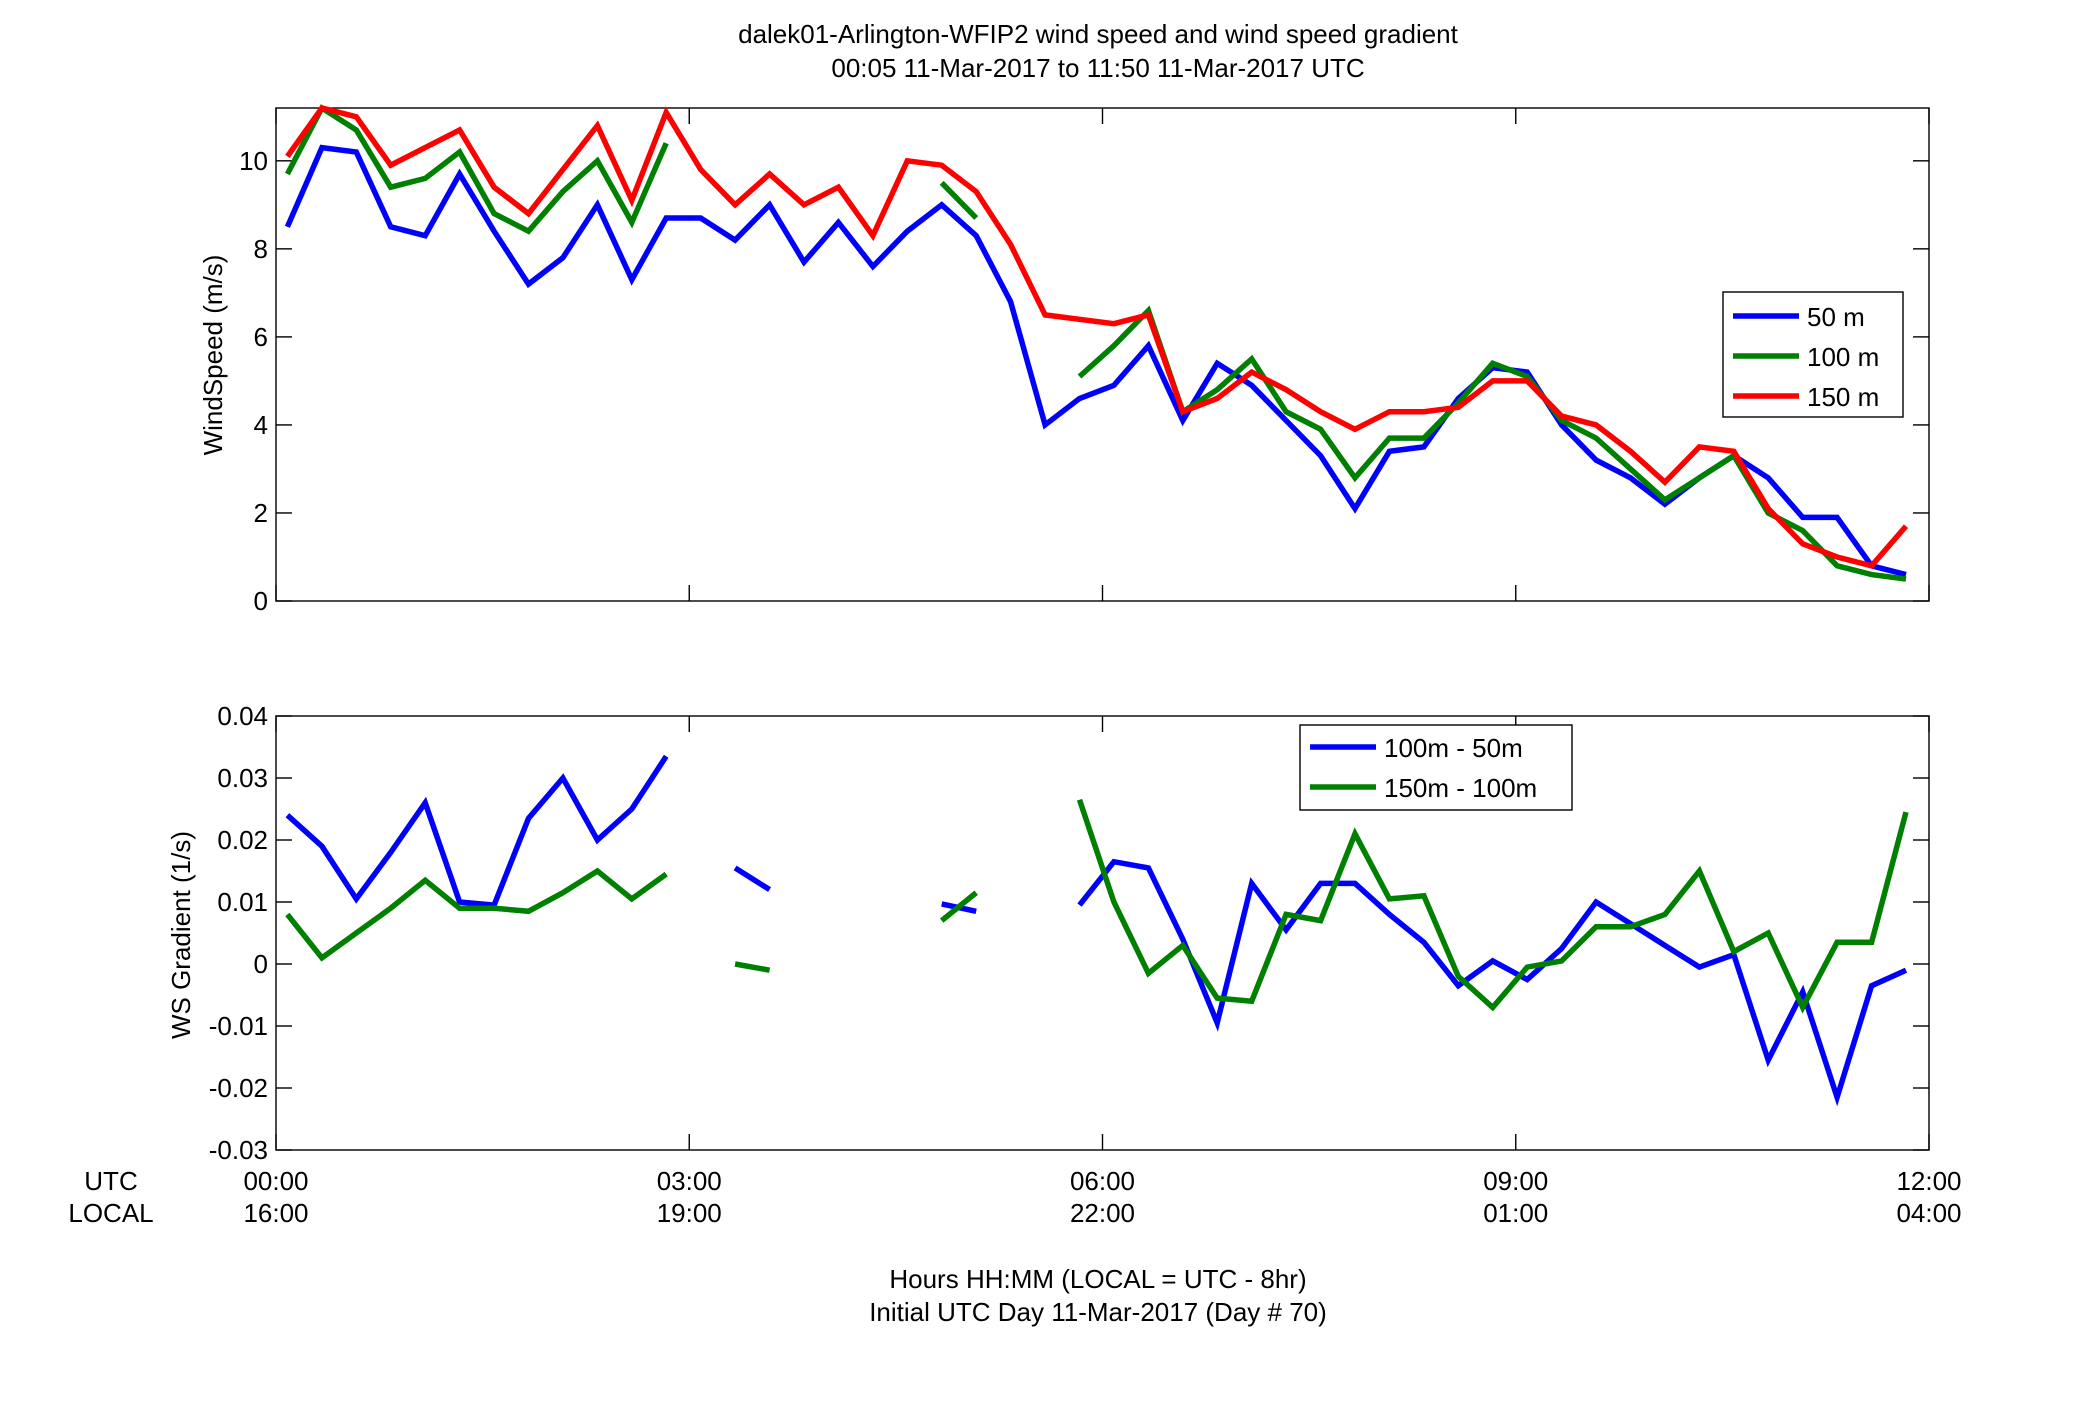 The height and width of the screenshot is (1425, 2098). Describe the element at coordinates (242, 902) in the screenshot. I see `gradient-y-tick-label: 0.01` at that location.